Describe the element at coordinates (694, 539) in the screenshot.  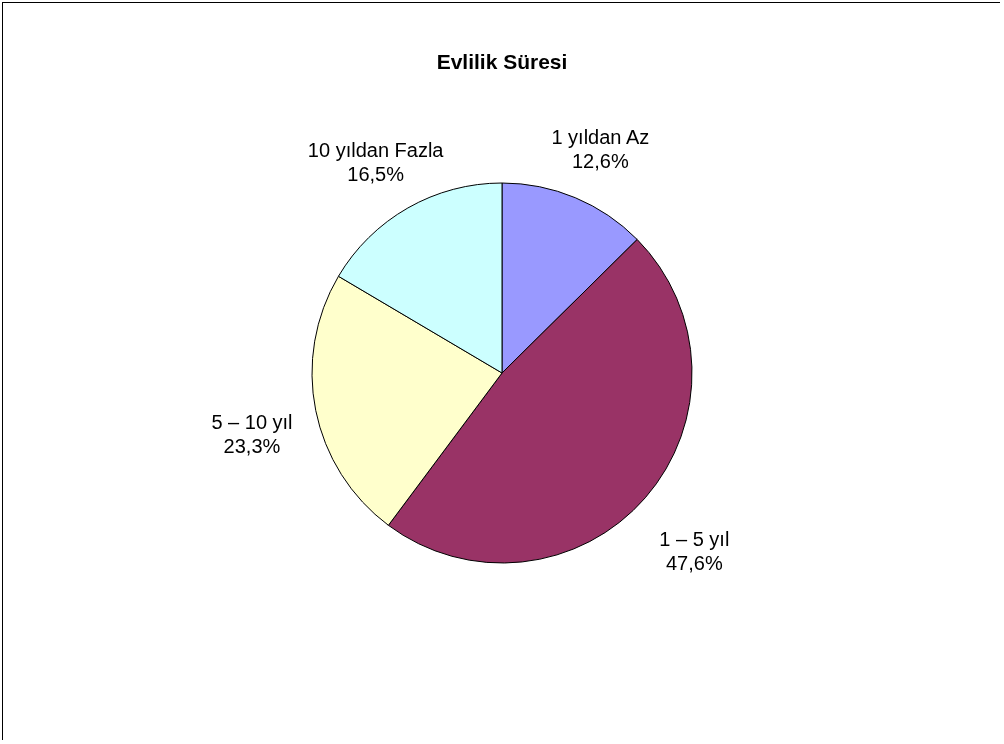
I see `slice-label: 1 – 5 yıl` at that location.